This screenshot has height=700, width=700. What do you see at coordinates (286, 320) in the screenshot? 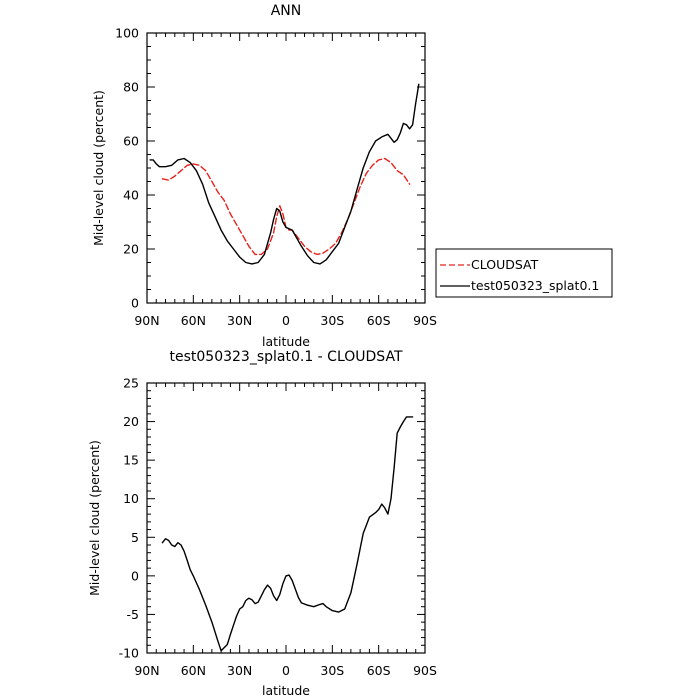
I see `top-xtick-label: 0` at bounding box center [286, 320].